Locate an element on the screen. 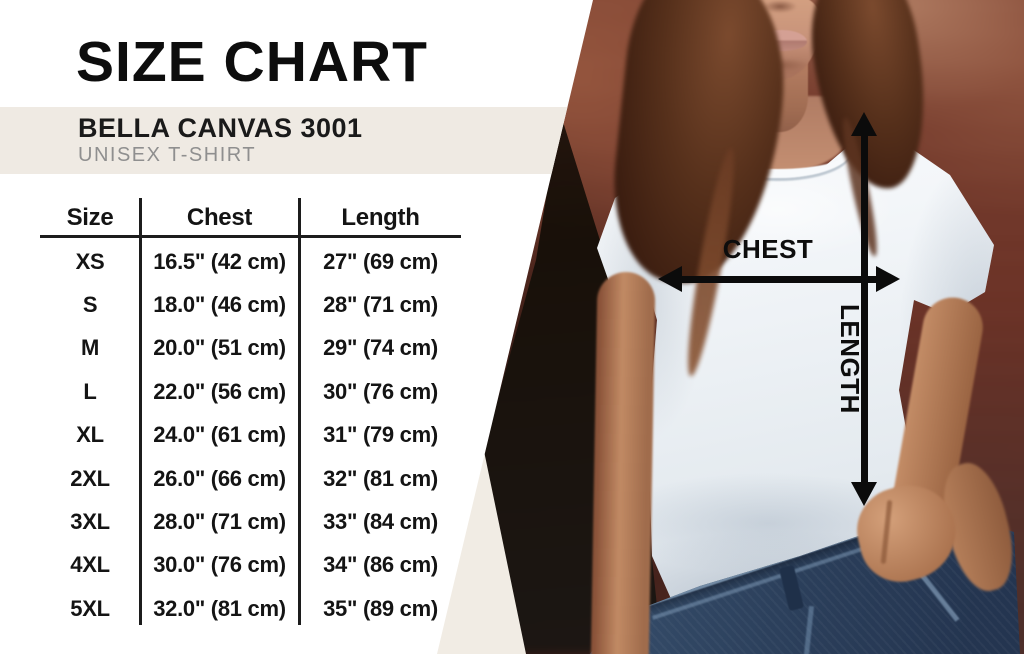  table-row: 2XL 26.0" (66 cm) 32" (81 cm) is located at coordinates (251, 478).